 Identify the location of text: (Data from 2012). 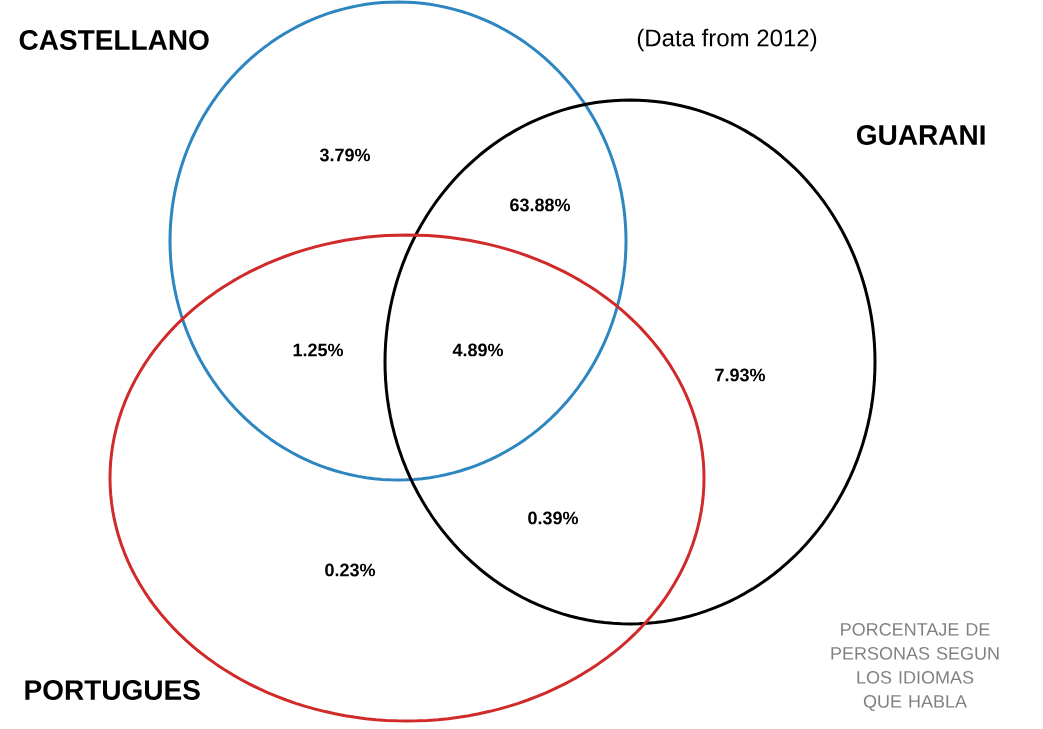
(727, 40).